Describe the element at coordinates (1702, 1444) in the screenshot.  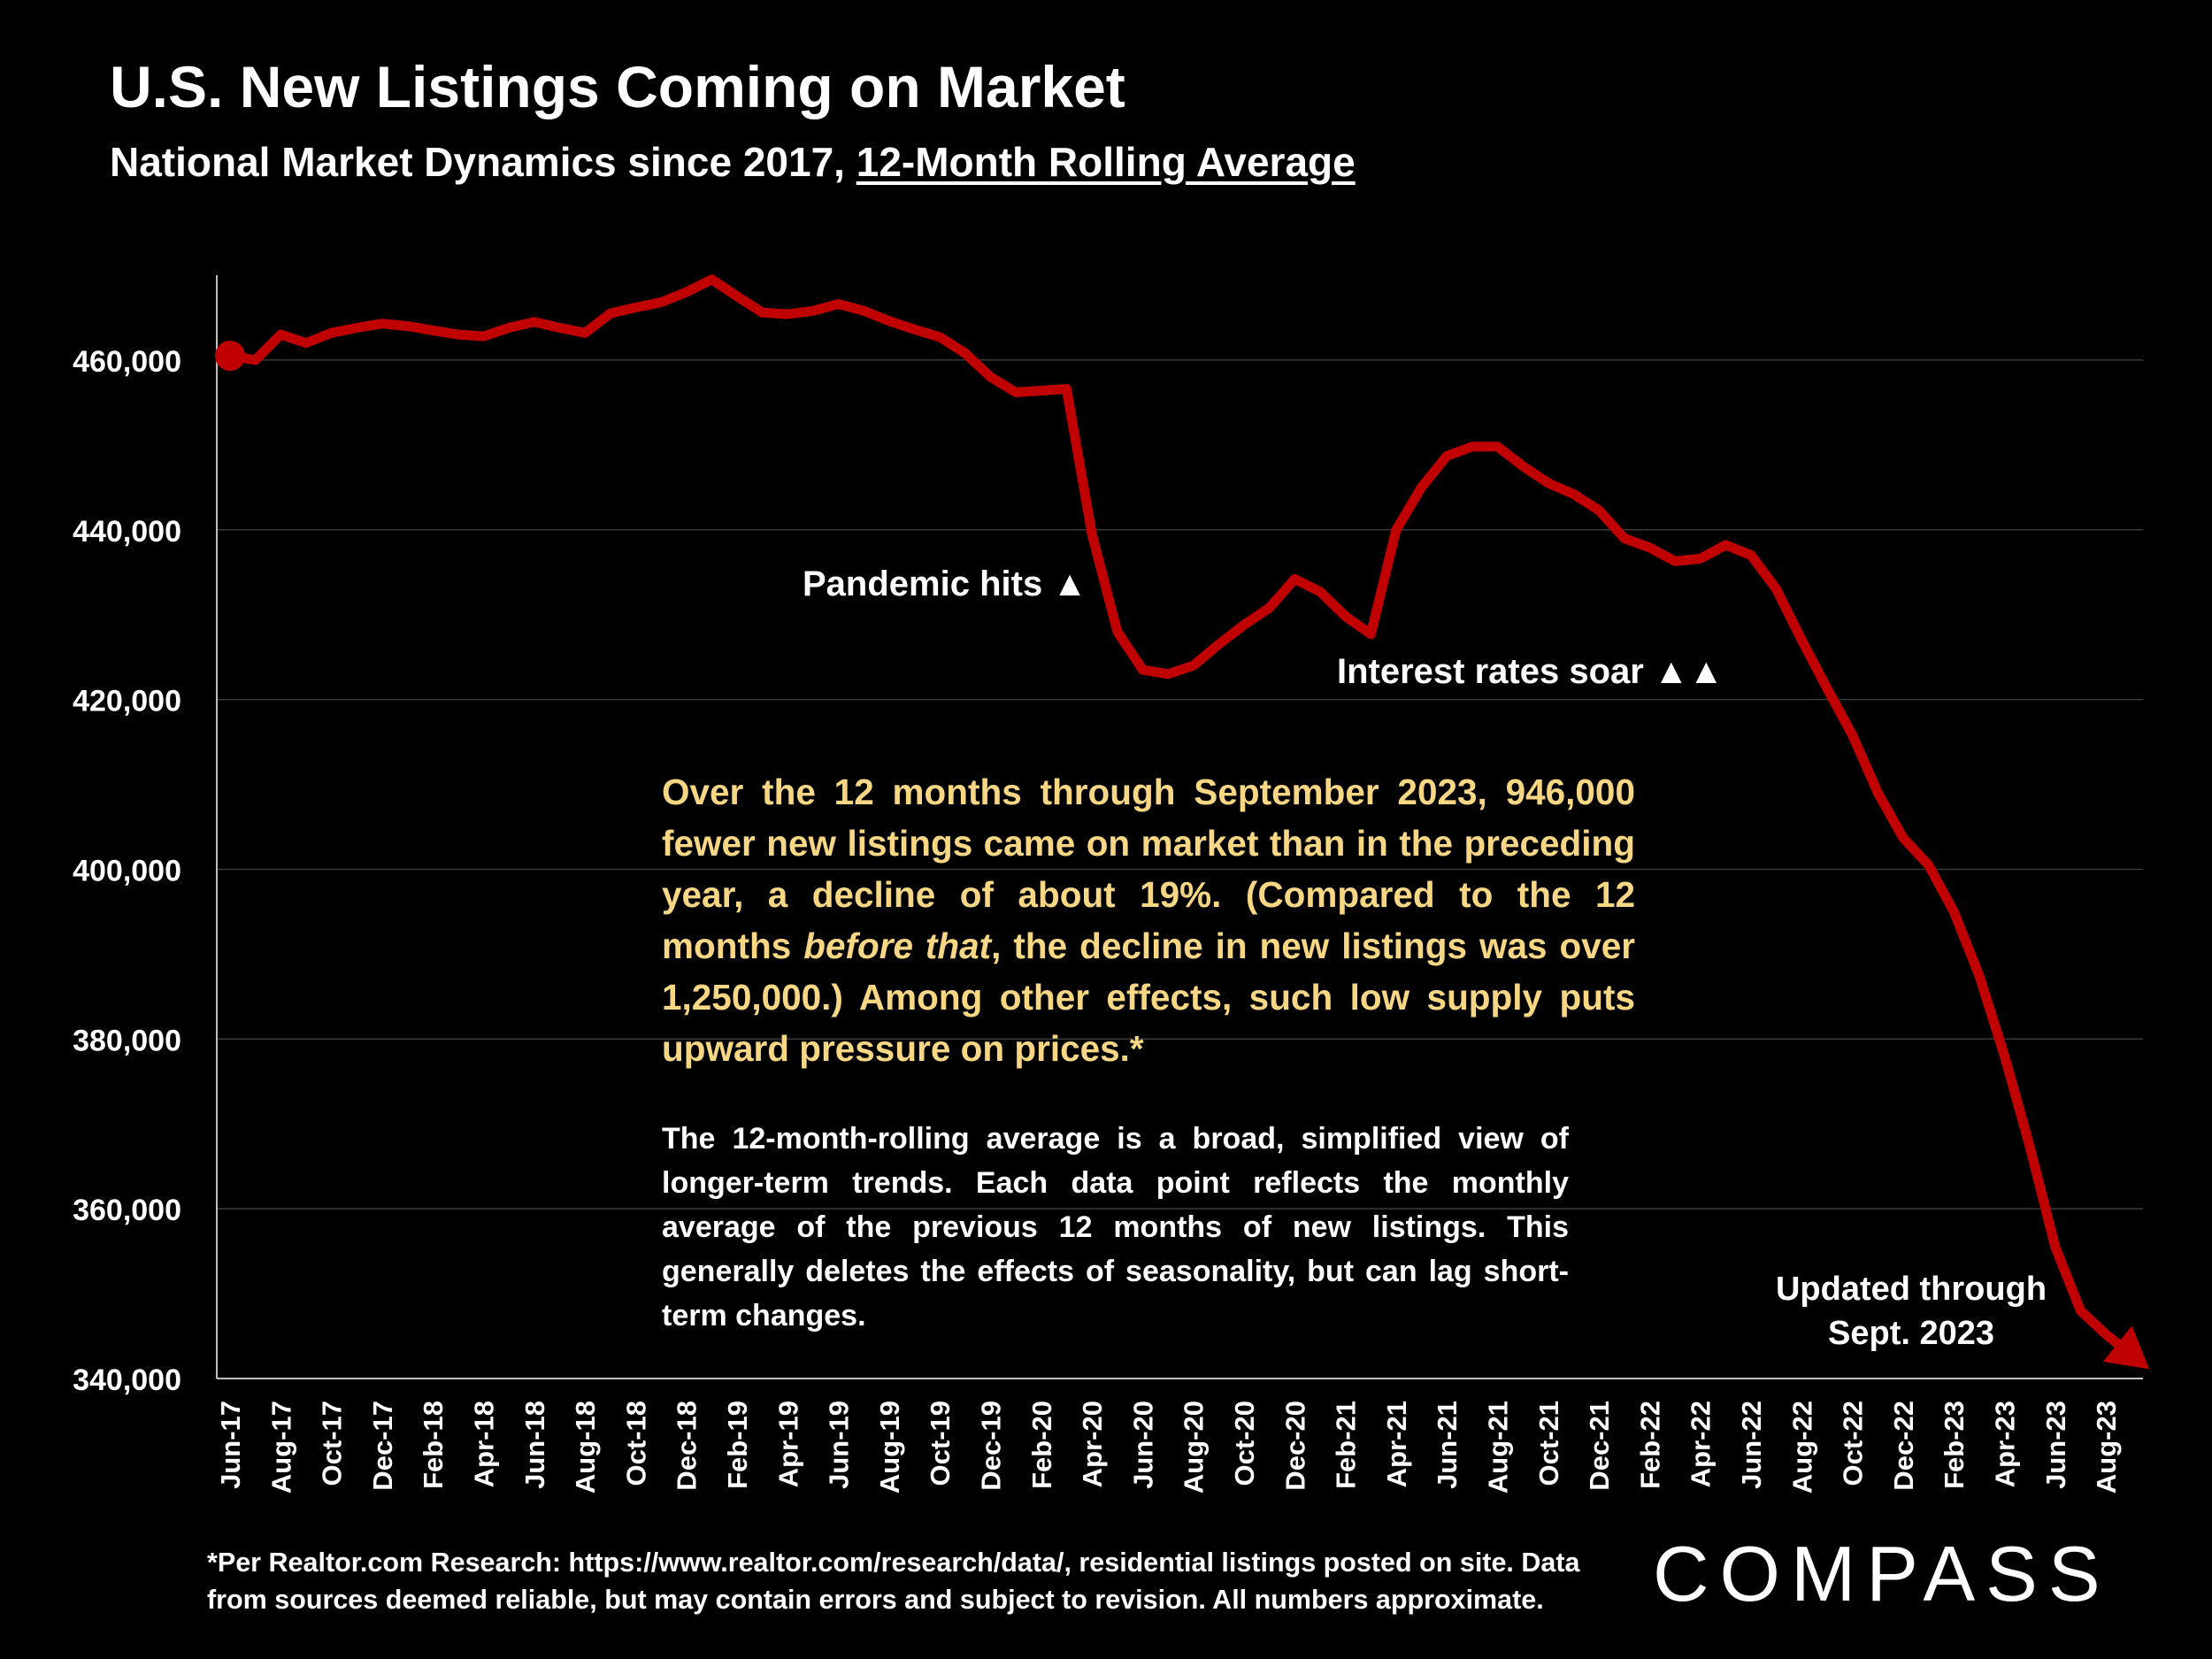
I see `x-tick-label: Apr-22` at that location.